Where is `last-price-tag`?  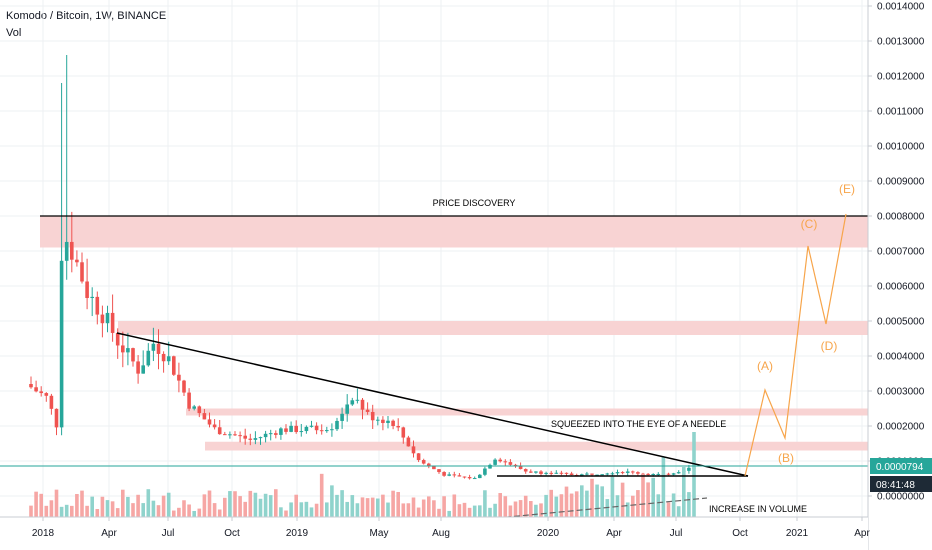 last-price-tag is located at coordinates (901, 466).